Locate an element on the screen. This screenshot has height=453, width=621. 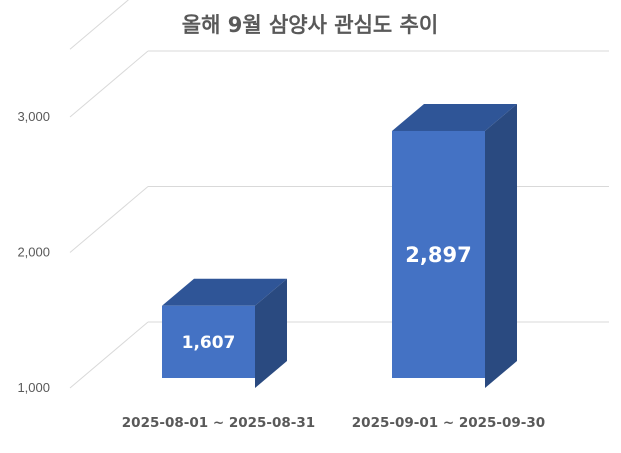
data-label: 2,897 is located at coordinates (438, 255).